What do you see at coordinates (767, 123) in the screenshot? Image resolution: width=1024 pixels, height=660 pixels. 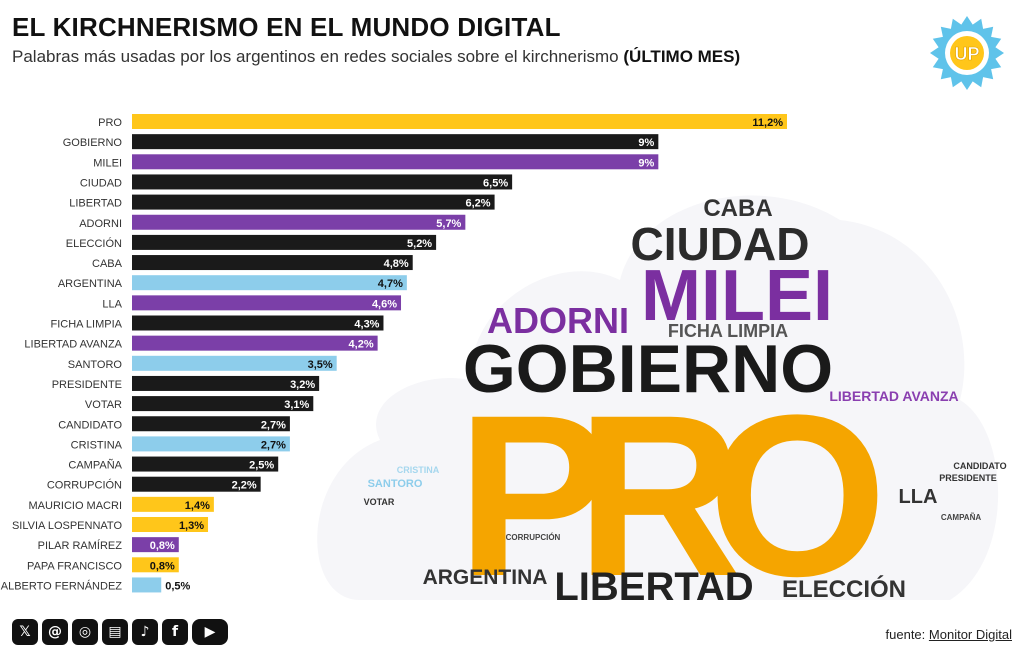 I see `value-label-pro: 11,2%` at bounding box center [767, 123].